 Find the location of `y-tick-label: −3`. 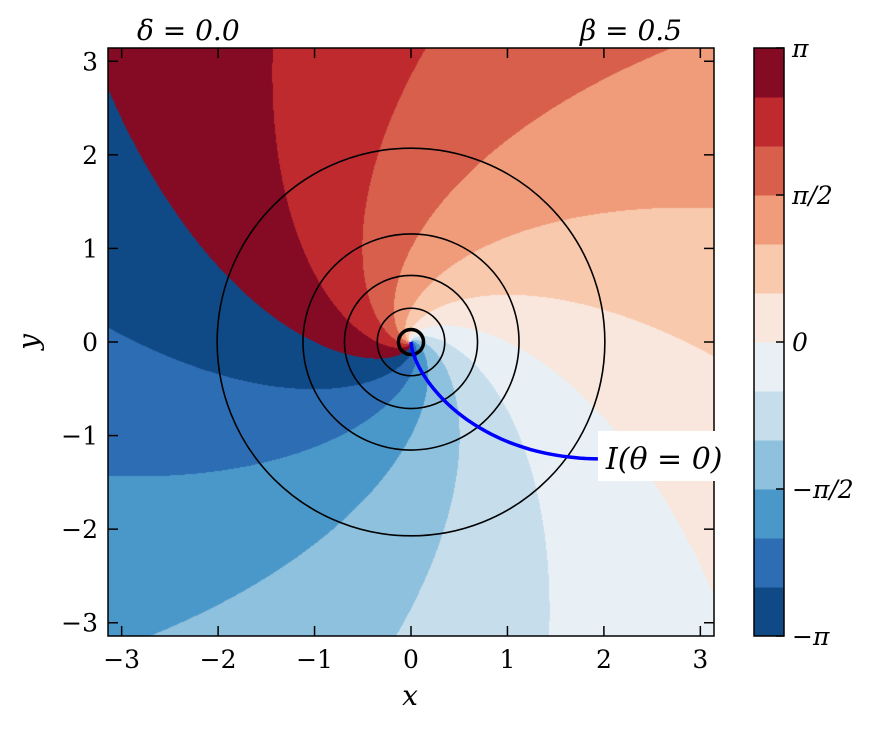

y-tick-label: −3 is located at coordinates (79, 623).